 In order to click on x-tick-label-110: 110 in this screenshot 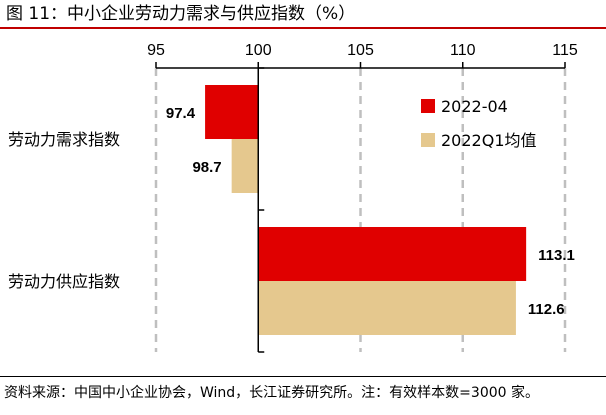, I will do `click(463, 50)`.